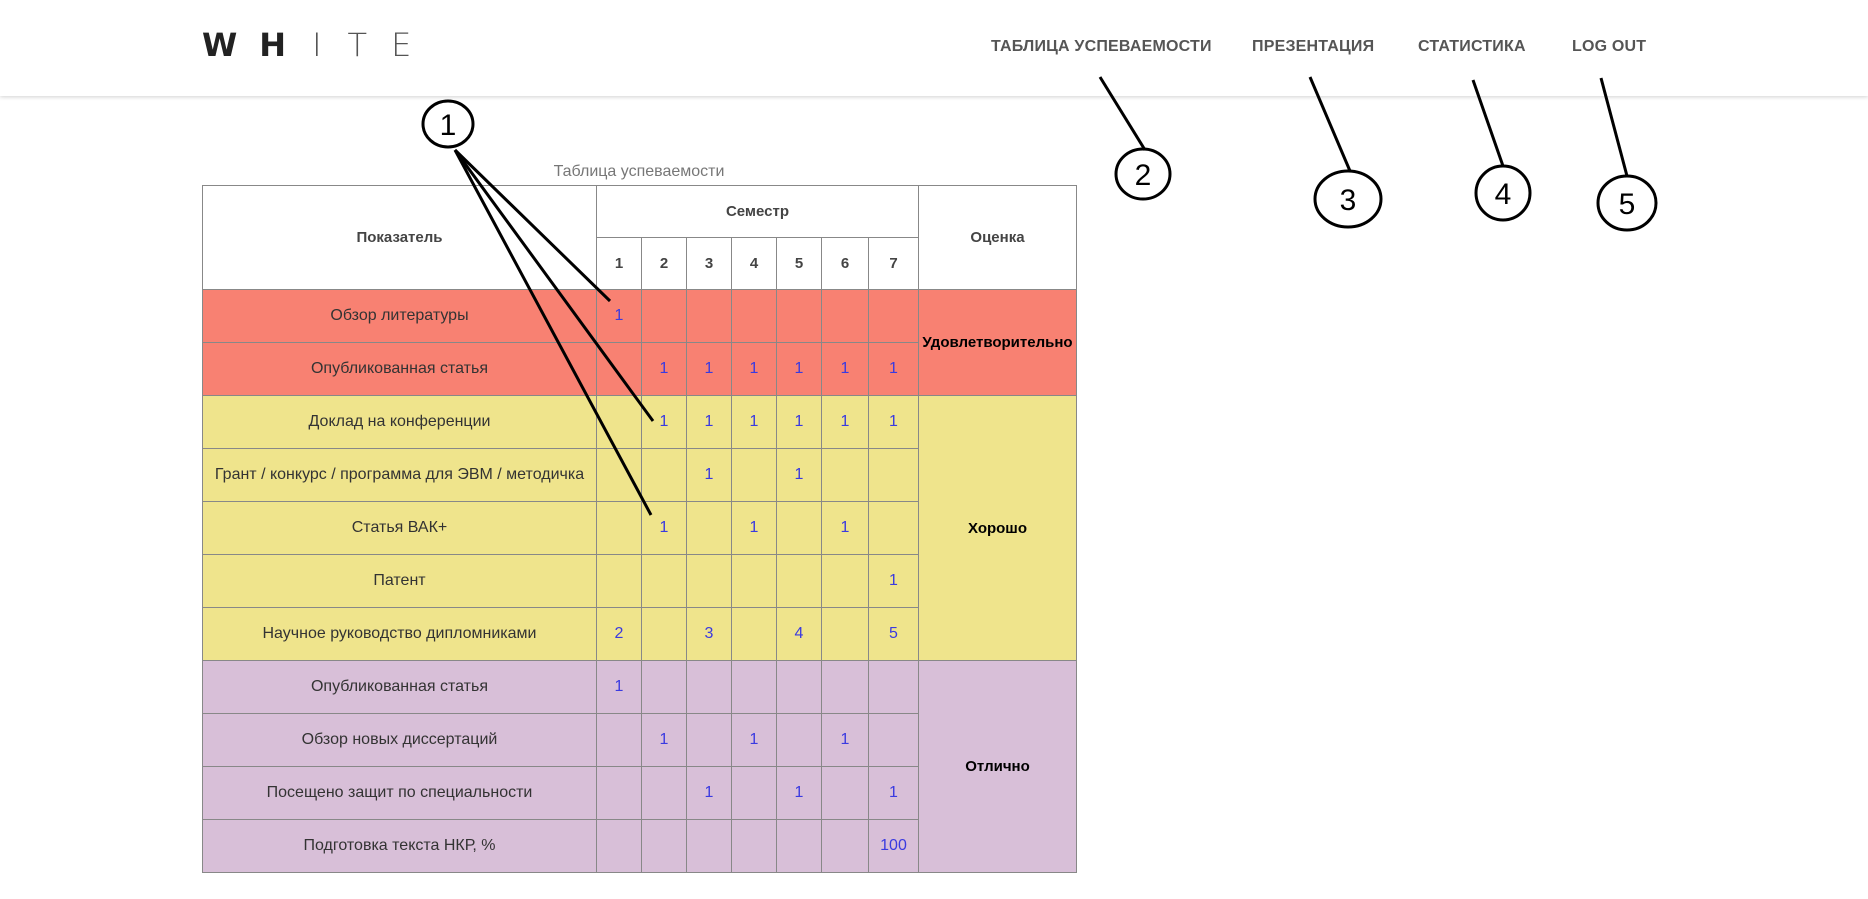  Describe the element at coordinates (893, 846) in the screenshot. I see `semester-value-cell: 100` at that location.